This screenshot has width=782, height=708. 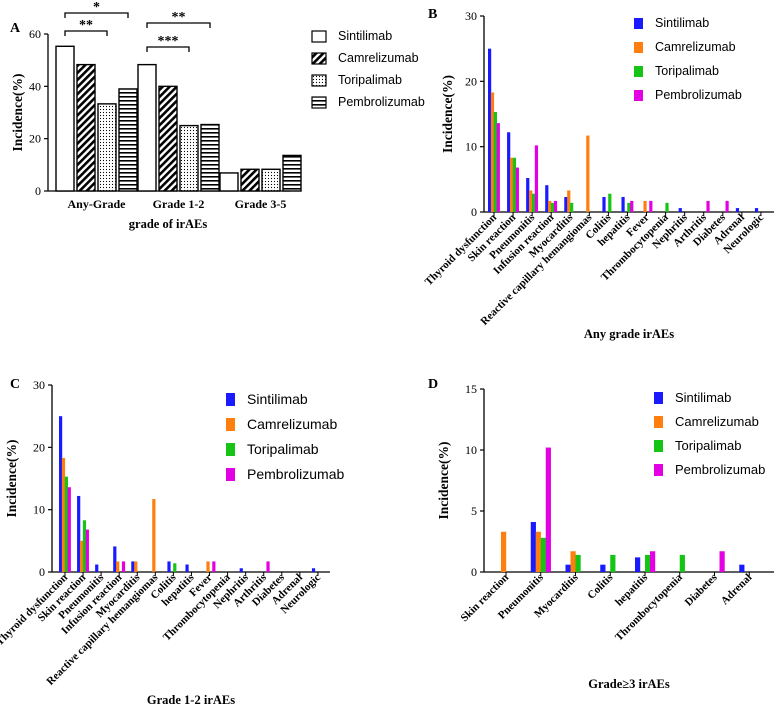 I want to click on bar-toripalimab-skin-reaction, so click(x=84, y=546).